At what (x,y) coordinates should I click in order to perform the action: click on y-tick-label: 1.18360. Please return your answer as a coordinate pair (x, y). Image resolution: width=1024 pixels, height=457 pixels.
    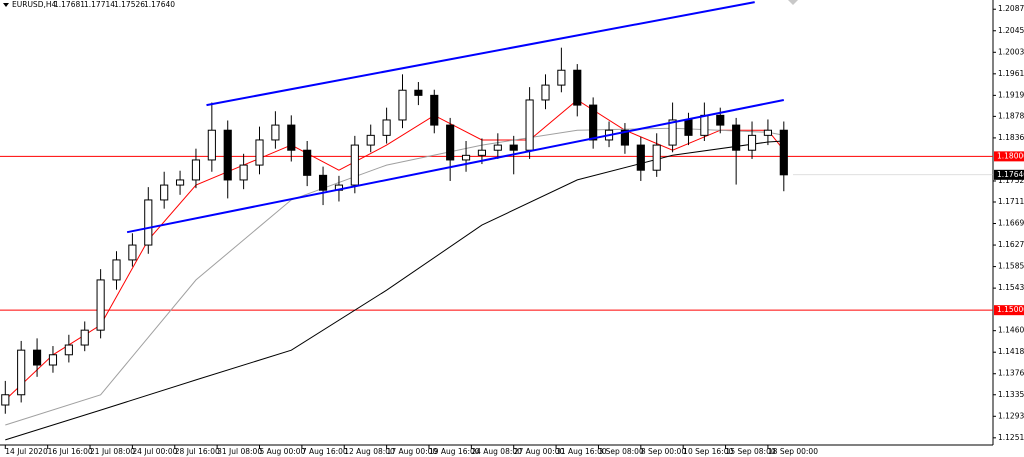
    Looking at the image, I should click on (1011, 137).